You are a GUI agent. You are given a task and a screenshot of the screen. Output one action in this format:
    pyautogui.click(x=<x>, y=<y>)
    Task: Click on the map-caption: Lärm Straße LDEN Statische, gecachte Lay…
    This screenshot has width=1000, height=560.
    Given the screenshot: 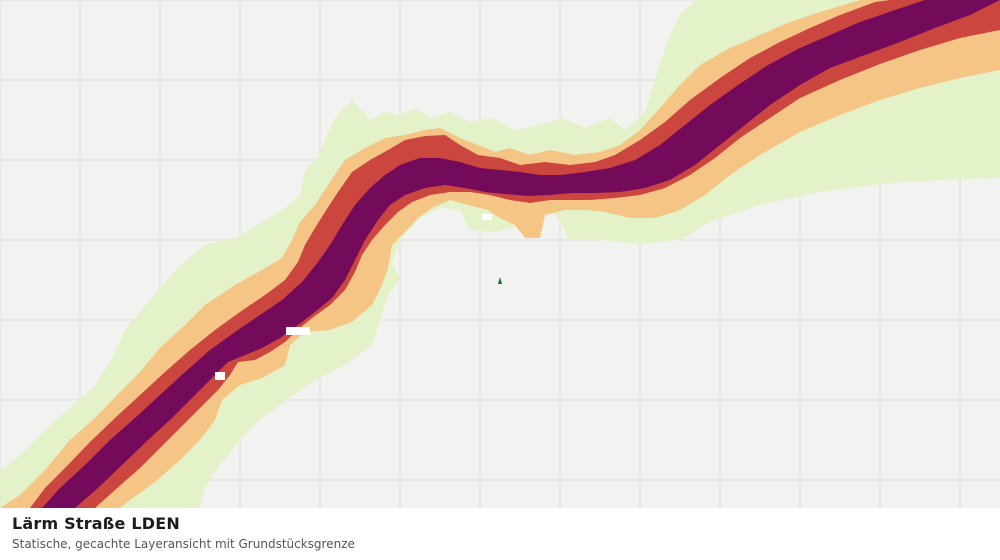 What is the action you would take?
    pyautogui.click(x=500, y=534)
    